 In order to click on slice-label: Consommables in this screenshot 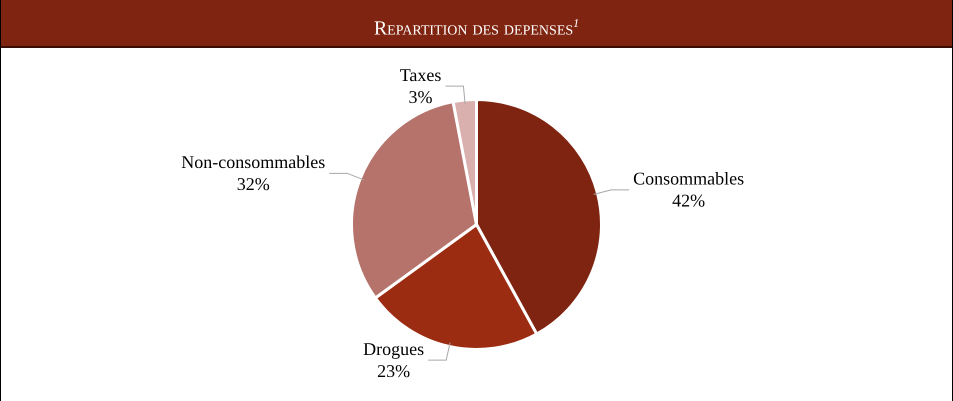, I will do `click(688, 178)`.